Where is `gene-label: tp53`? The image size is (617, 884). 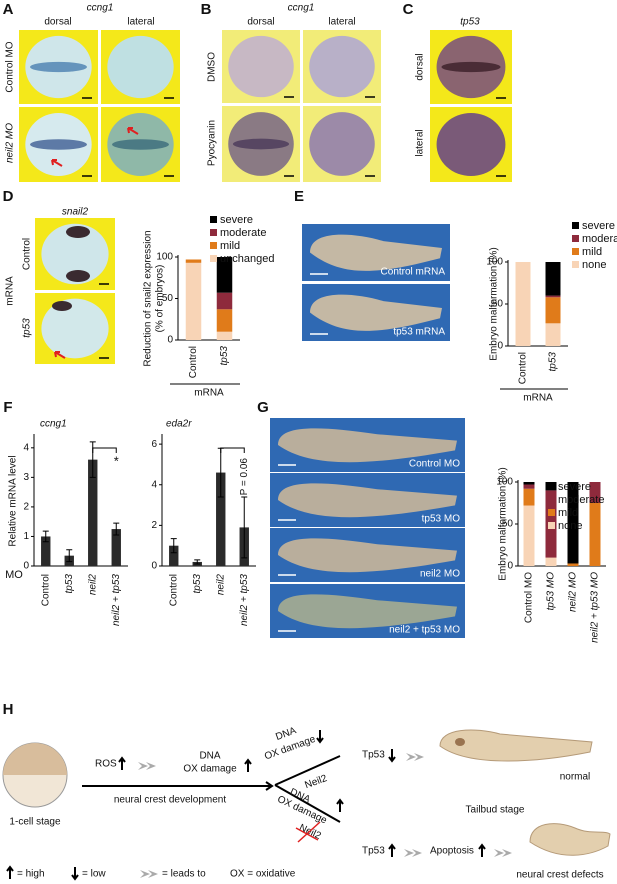 gene-label: tp53 is located at coordinates (470, 22).